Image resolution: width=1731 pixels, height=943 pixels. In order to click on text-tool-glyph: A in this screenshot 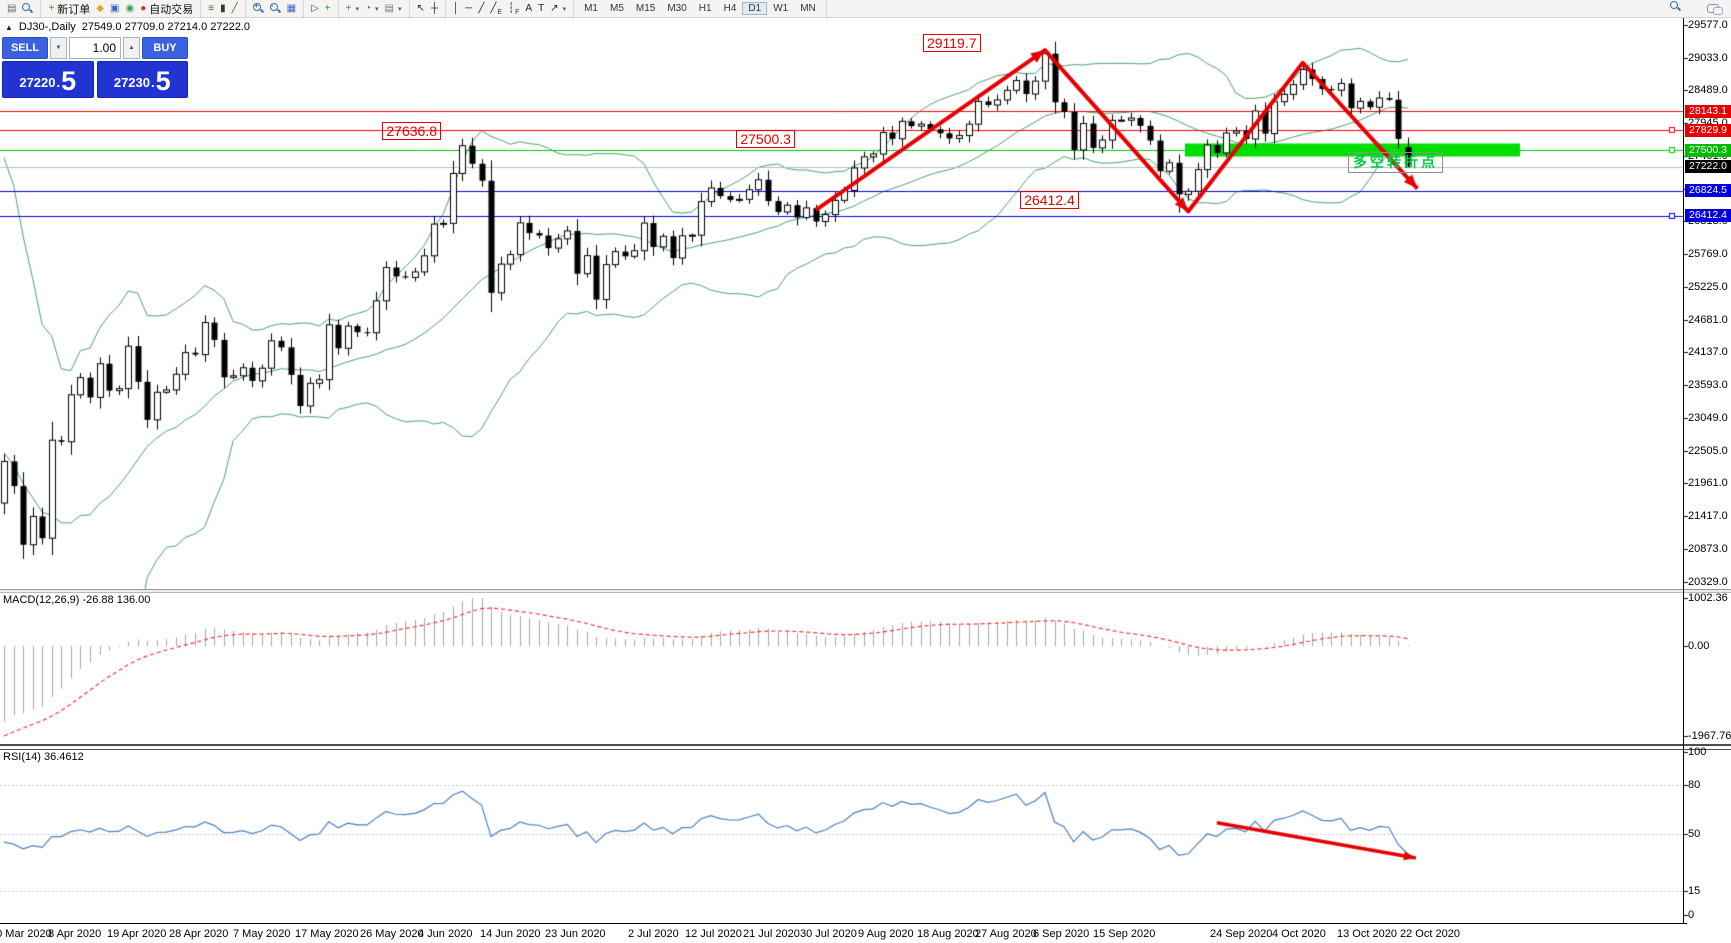, I will do `click(529, 8)`.